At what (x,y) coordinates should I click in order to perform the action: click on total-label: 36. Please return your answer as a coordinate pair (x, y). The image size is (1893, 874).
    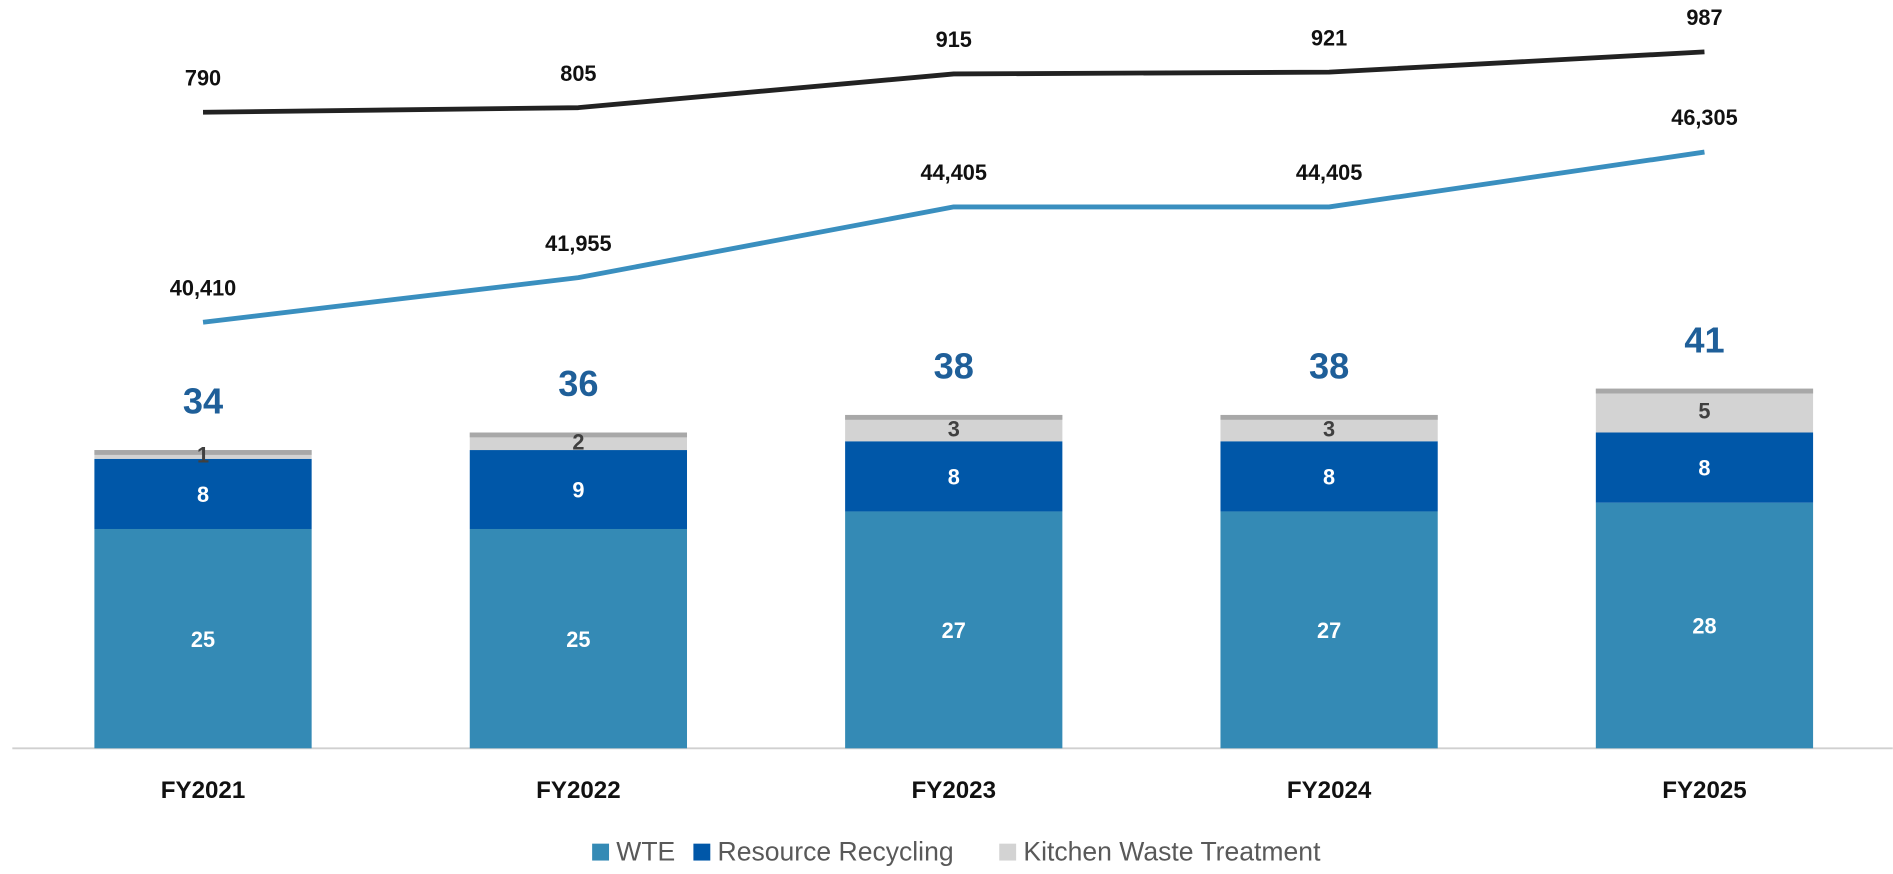
    Looking at the image, I should click on (578, 383).